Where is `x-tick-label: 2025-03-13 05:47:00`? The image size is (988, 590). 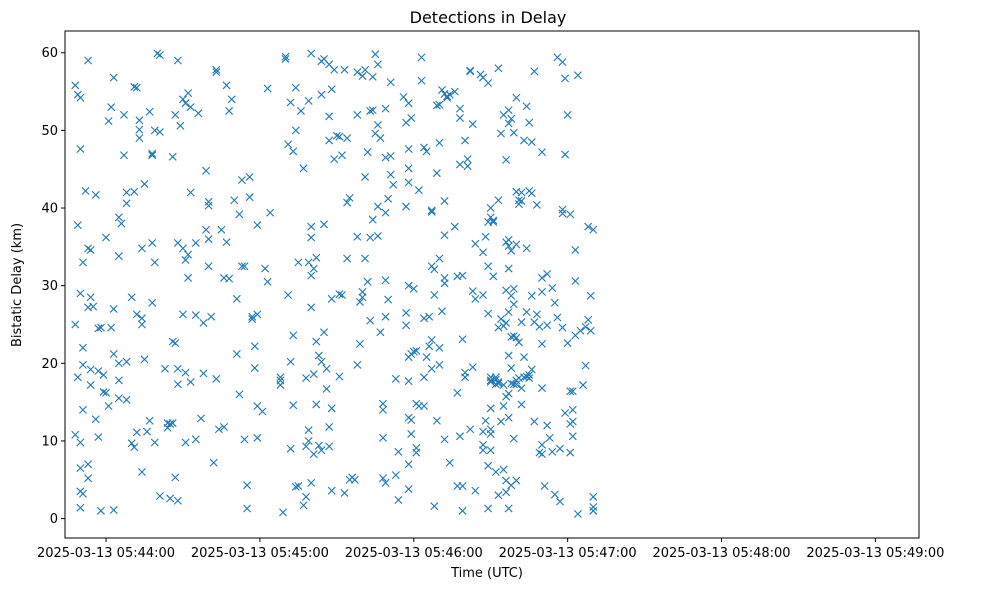 x-tick-label: 2025-03-13 05:47:00 is located at coordinates (568, 553).